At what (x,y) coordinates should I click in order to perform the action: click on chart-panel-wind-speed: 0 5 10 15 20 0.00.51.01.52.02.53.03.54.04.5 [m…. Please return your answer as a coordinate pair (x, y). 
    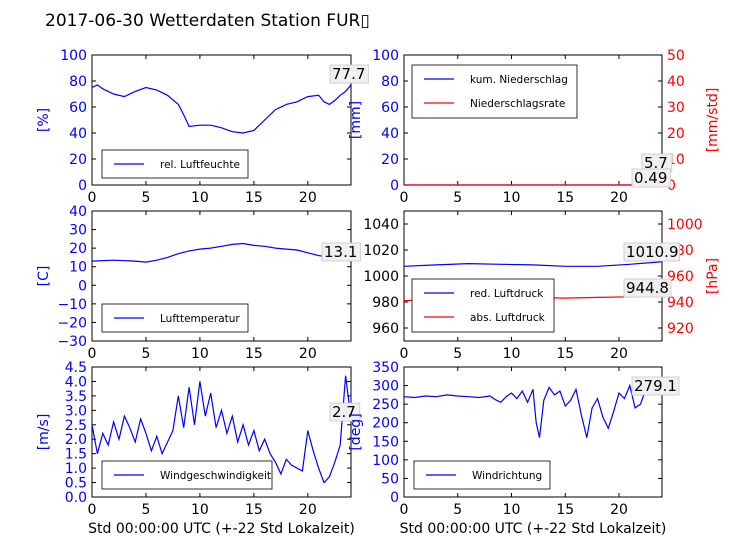
    Looking at the image, I should click on (198, 448).